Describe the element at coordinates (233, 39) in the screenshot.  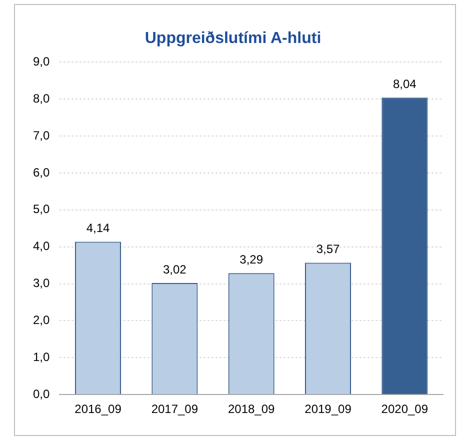
I see `chart-title: Uppgreiðslutími A-hluti` at that location.